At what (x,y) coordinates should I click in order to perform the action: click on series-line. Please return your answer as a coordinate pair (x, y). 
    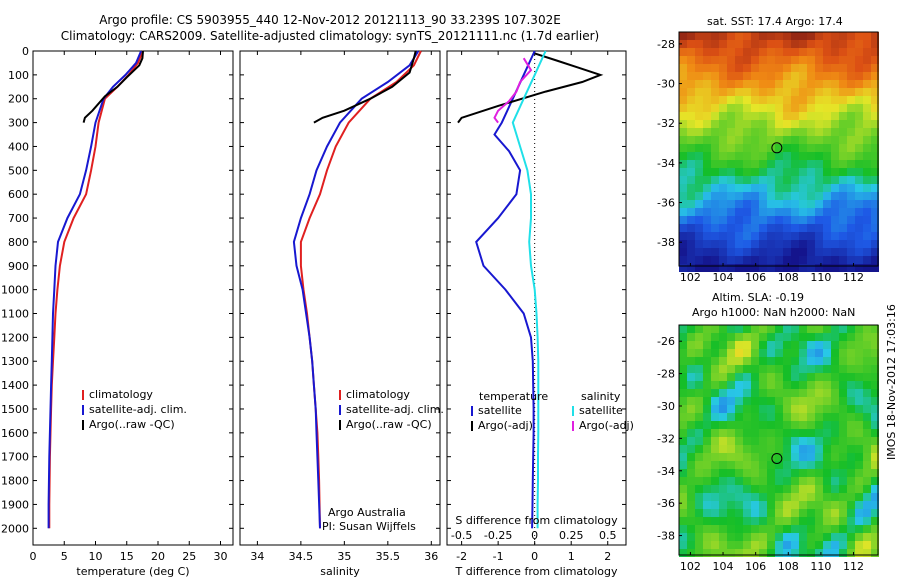
    Looking at the image, I should click on (365, 87).